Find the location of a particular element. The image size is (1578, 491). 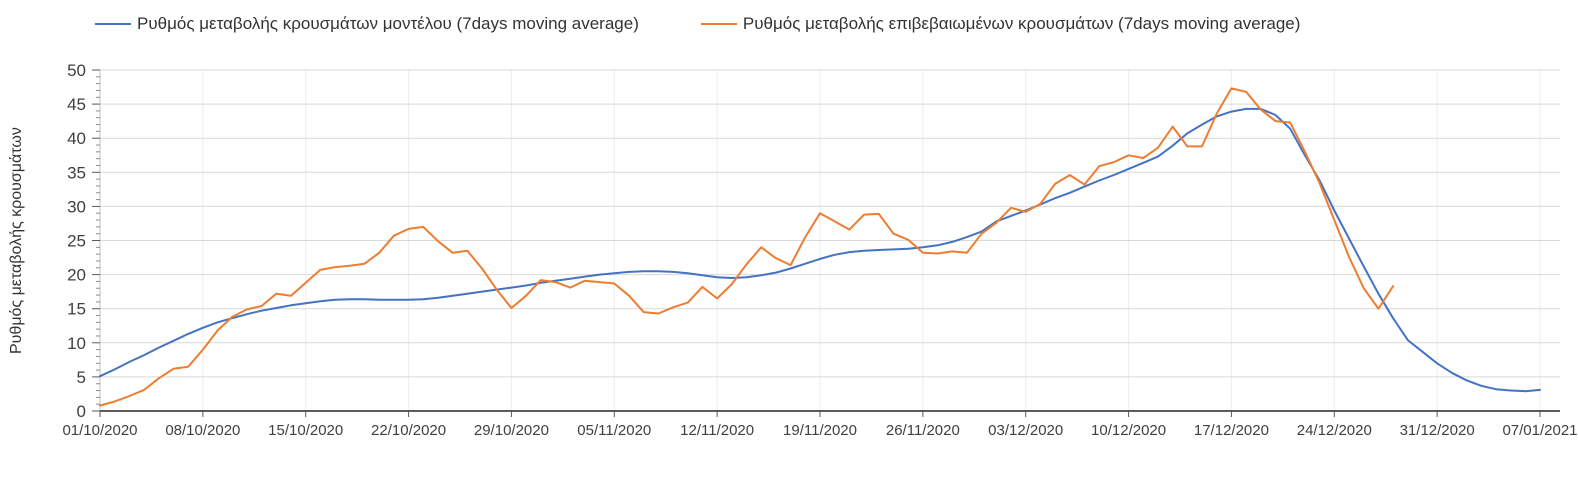

x-tick-label: 26/11/2020 is located at coordinates (923, 430).